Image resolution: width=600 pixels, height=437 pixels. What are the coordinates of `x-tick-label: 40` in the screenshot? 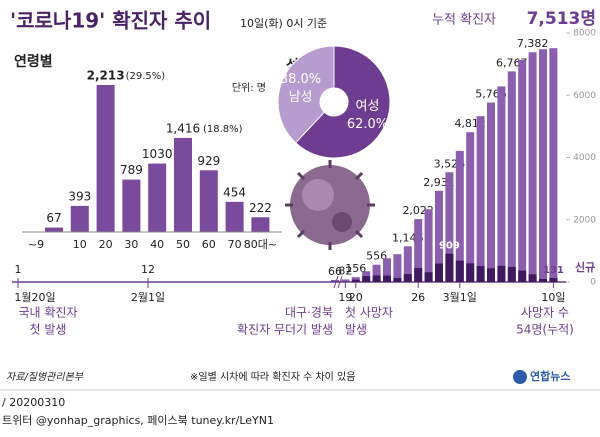 It's located at (157, 244).